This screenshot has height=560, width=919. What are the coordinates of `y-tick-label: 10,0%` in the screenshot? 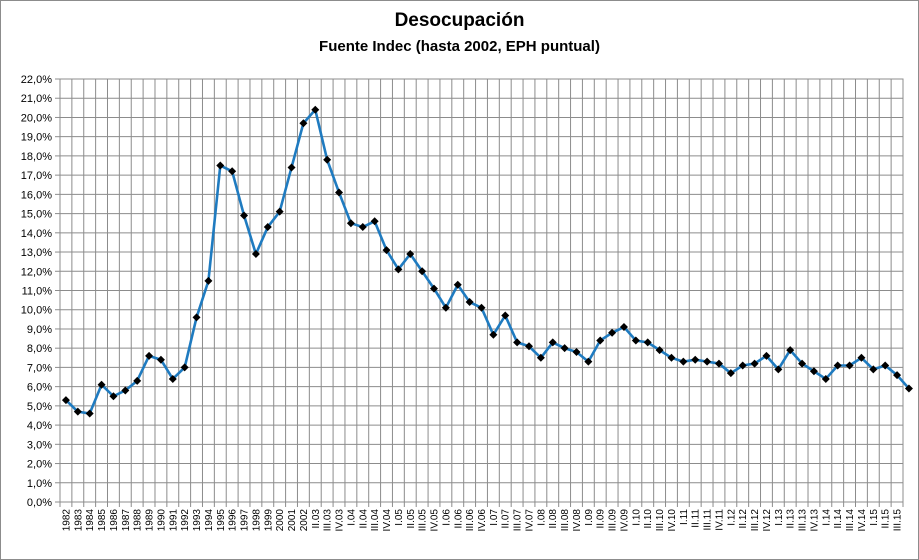 It's located at (36, 311).